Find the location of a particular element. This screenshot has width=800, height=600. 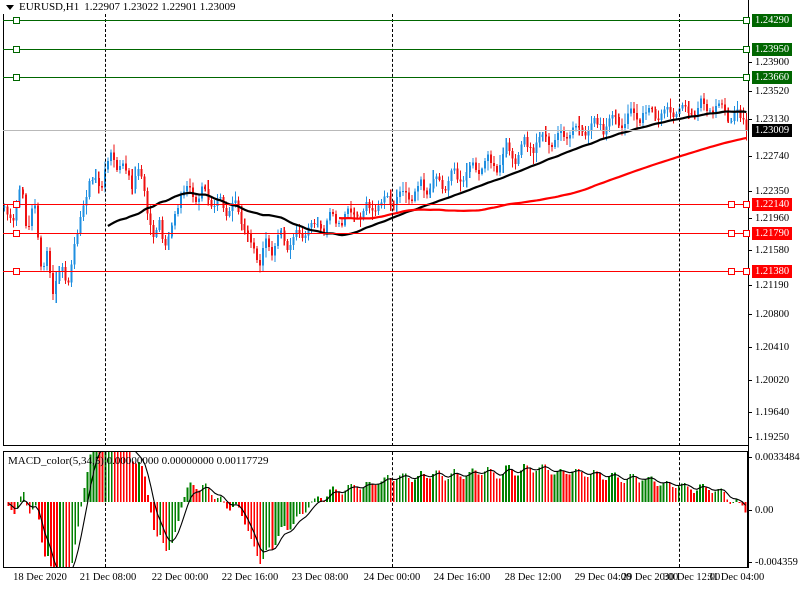

moving-average-slow is located at coordinates (542, 178).